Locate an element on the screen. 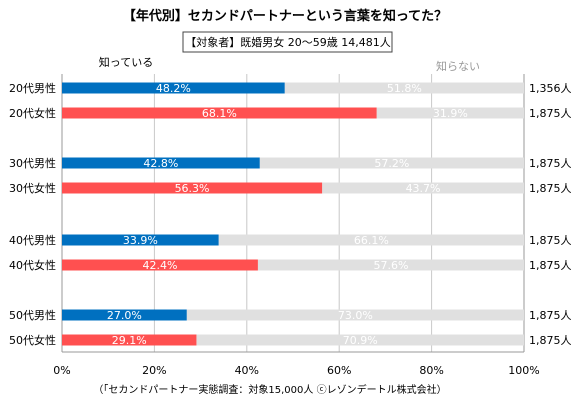  known-value-label: 42.4% is located at coordinates (159, 265).